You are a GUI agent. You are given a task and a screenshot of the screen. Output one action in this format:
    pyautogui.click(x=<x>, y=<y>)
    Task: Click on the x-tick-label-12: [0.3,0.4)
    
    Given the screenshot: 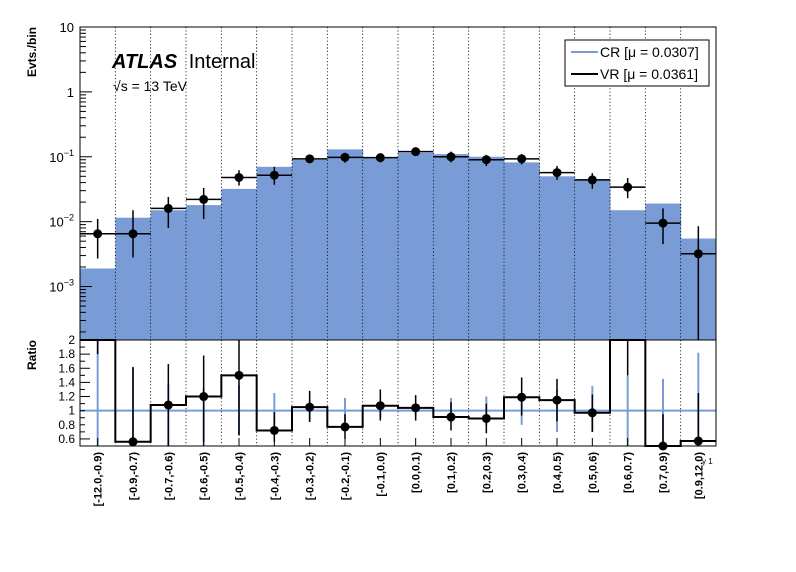 What is the action you would take?
    pyautogui.click(x=523, y=472)
    